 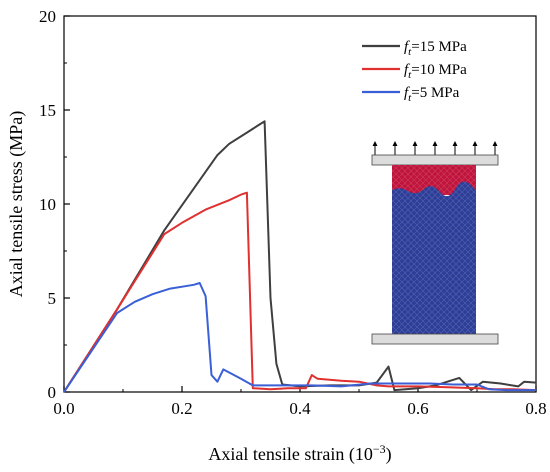 I want to click on legend-label-0: ft=15 MPa, so click(x=435, y=48).